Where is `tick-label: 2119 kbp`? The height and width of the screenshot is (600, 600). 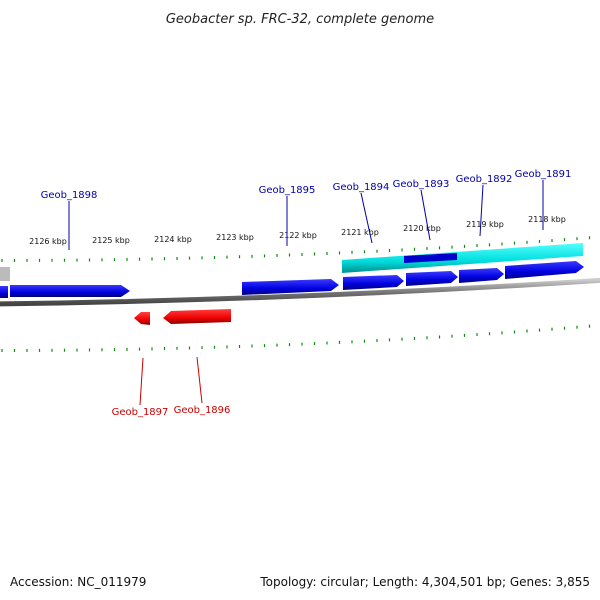 tick-label: 2119 kbp is located at coordinates (485, 224).